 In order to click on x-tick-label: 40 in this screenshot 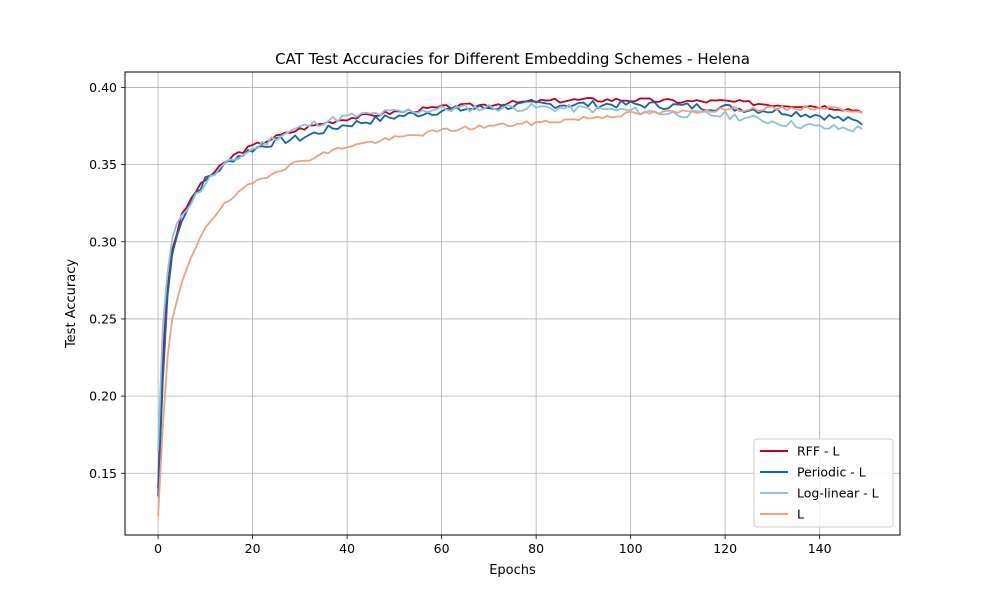, I will do `click(347, 548)`.